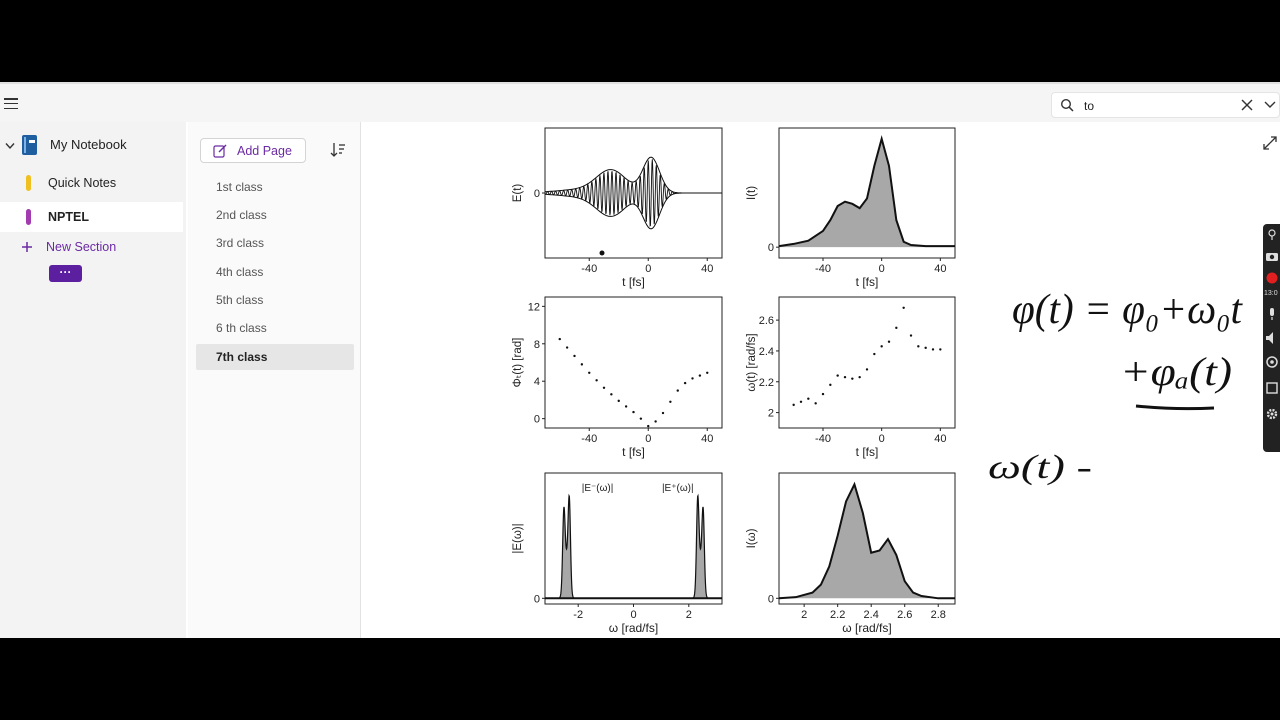  What do you see at coordinates (1176, 371) in the screenshot?
I see `handwriting-line-2: +φₐ(t)` at bounding box center [1176, 371].